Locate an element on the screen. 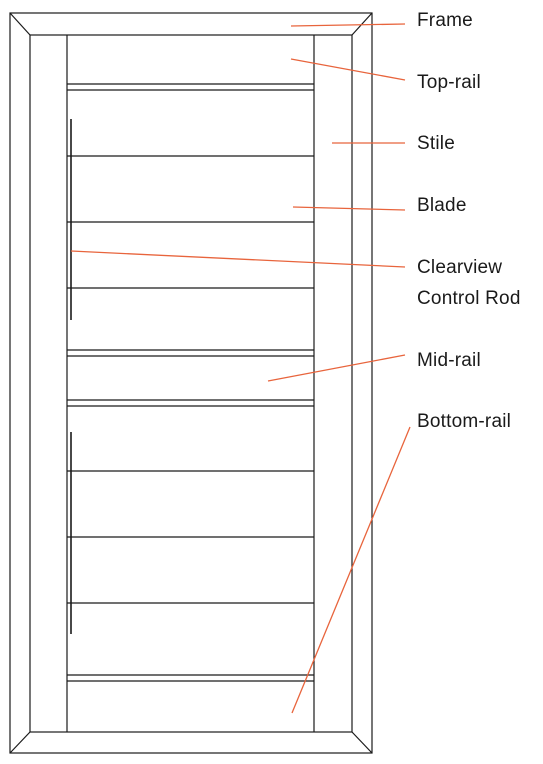 The image size is (543, 764). label-bottom-rail: Bottom-rail is located at coordinates (464, 421).